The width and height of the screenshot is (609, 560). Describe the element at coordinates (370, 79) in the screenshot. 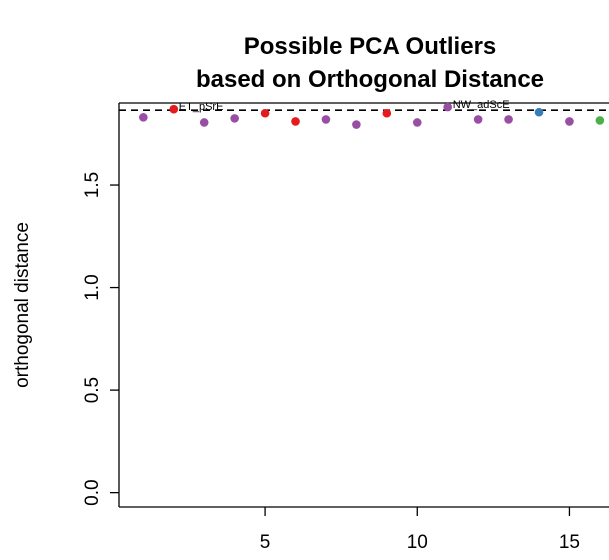

I see `chart-subtitle: based on Orthogonal Distance` at that location.